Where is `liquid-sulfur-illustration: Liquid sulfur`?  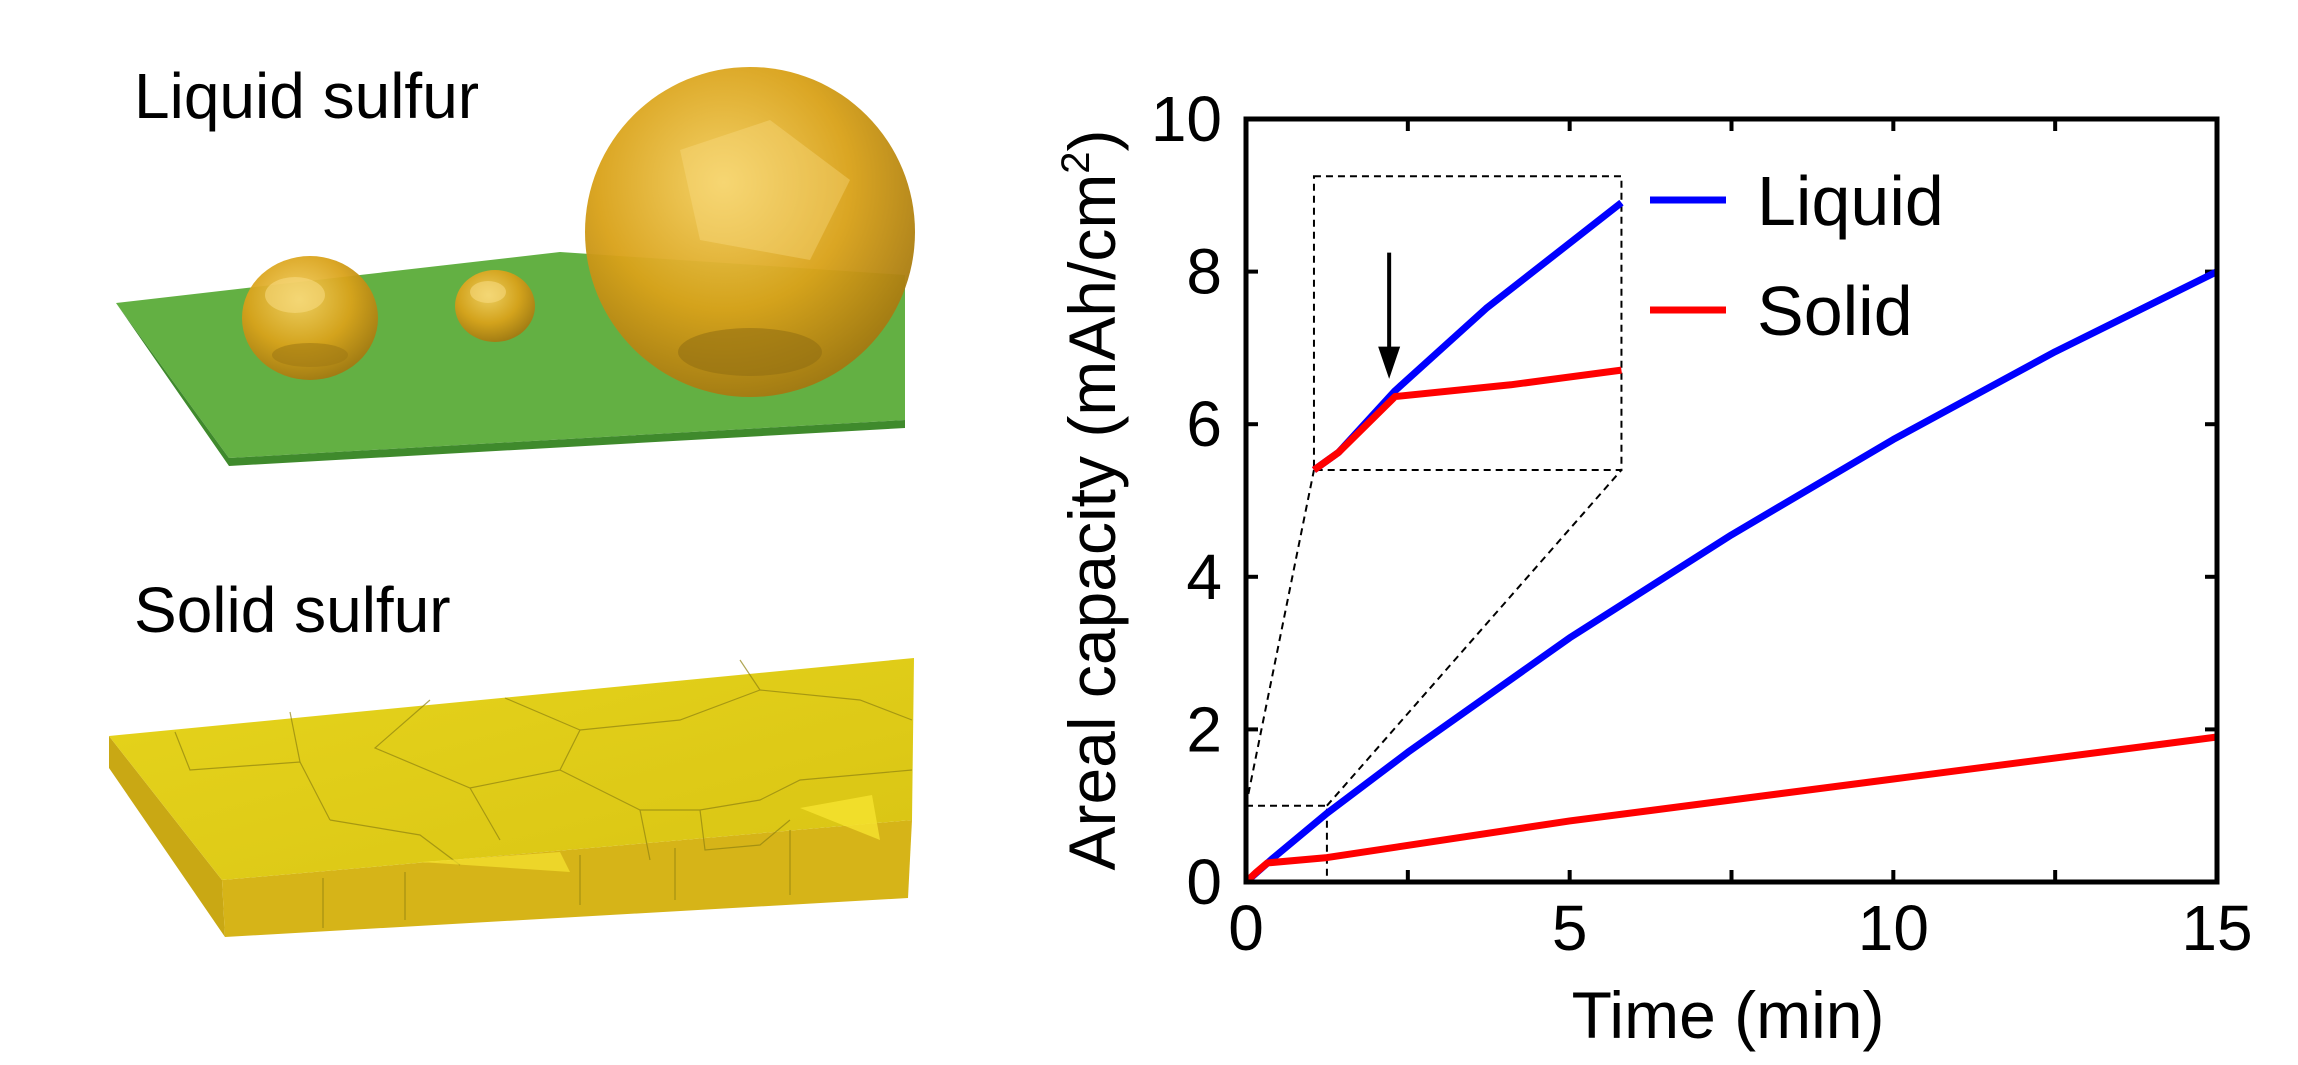 liquid-sulfur-illustration: Liquid sulfur is located at coordinates (515, 263).